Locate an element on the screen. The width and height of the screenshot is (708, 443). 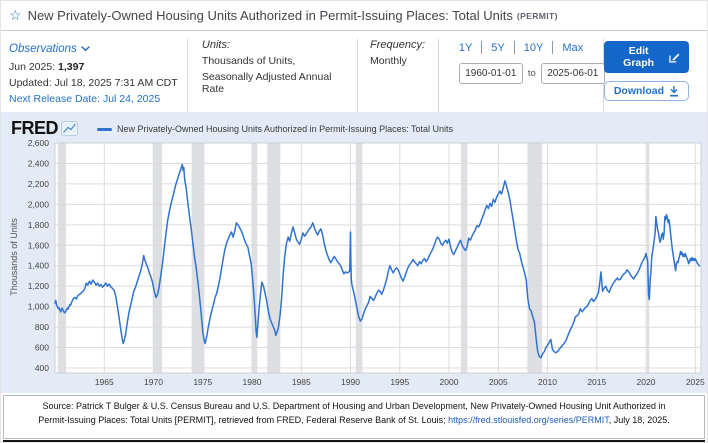
svg-text: 2000 is located at coordinates (449, 382).